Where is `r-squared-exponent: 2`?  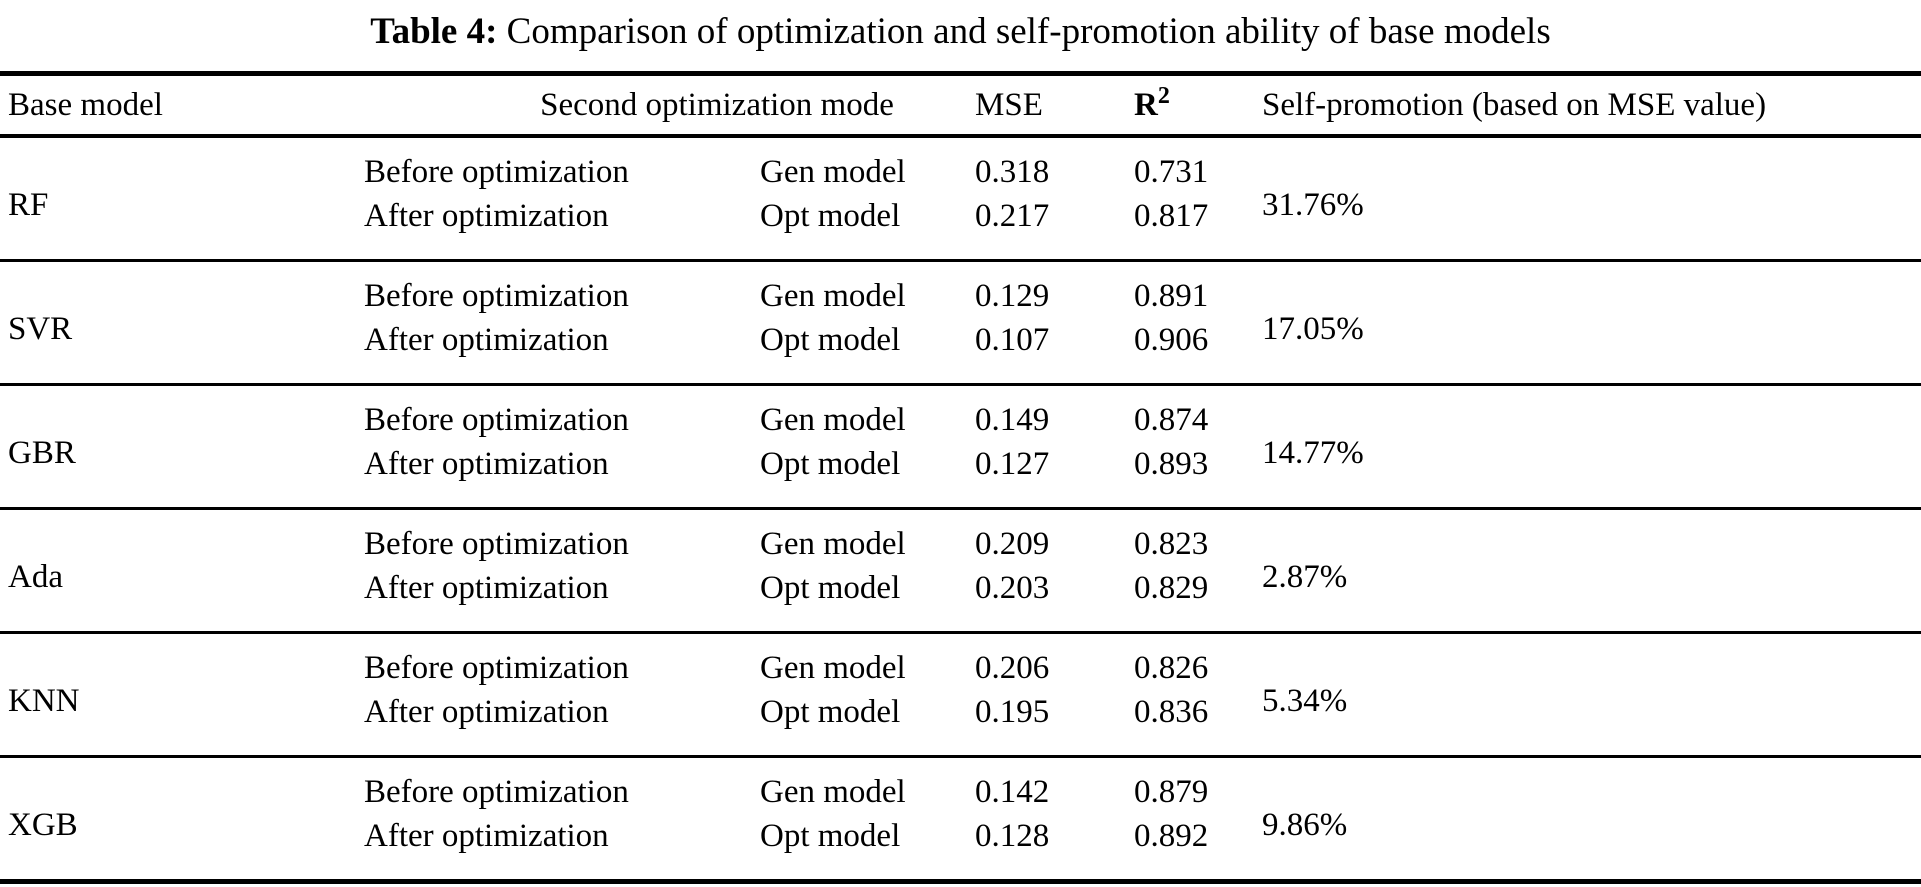 r-squared-exponent: 2 is located at coordinates (1163, 96).